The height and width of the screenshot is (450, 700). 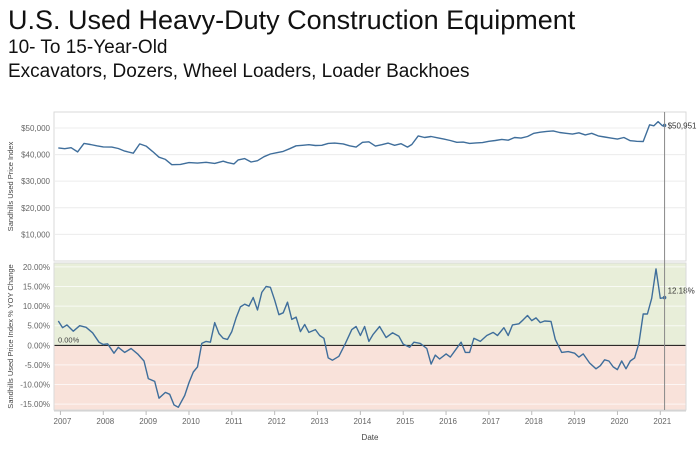 What do you see at coordinates (35, 234) in the screenshot?
I see `top-y-tick-label: $10,000` at bounding box center [35, 234].